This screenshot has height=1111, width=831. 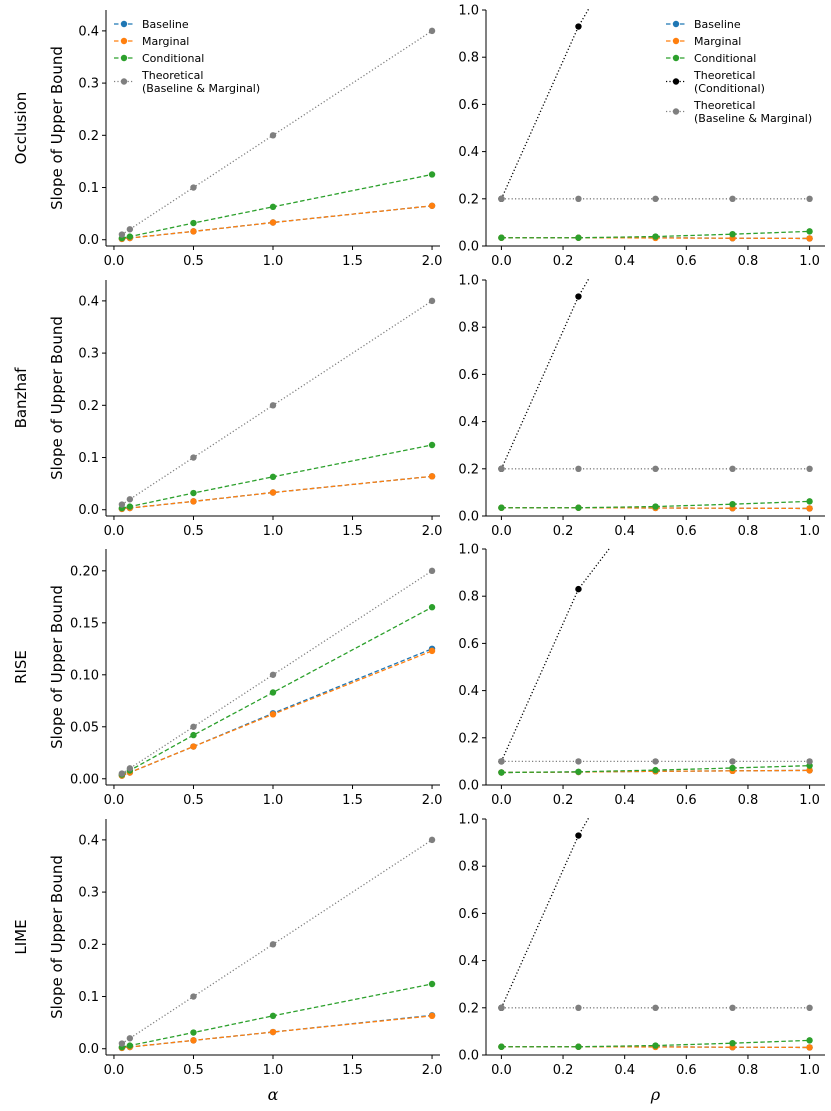 I want to click on row-label-banzhaf: Banzhaf, so click(x=21, y=398).